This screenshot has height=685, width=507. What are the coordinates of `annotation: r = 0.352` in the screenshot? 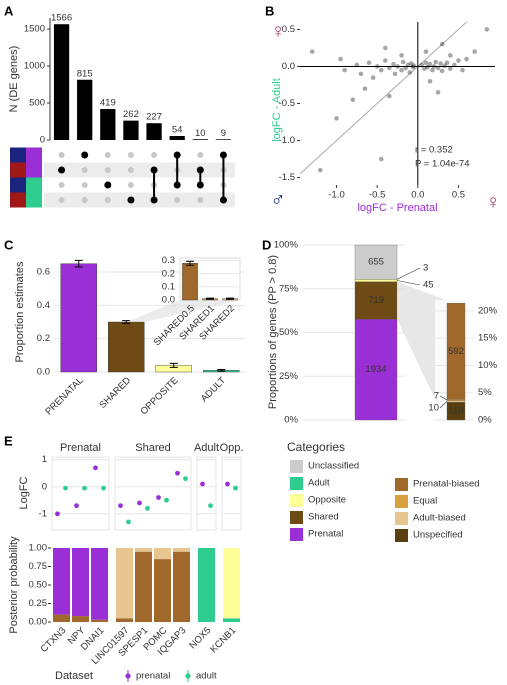 It's located at (434, 150).